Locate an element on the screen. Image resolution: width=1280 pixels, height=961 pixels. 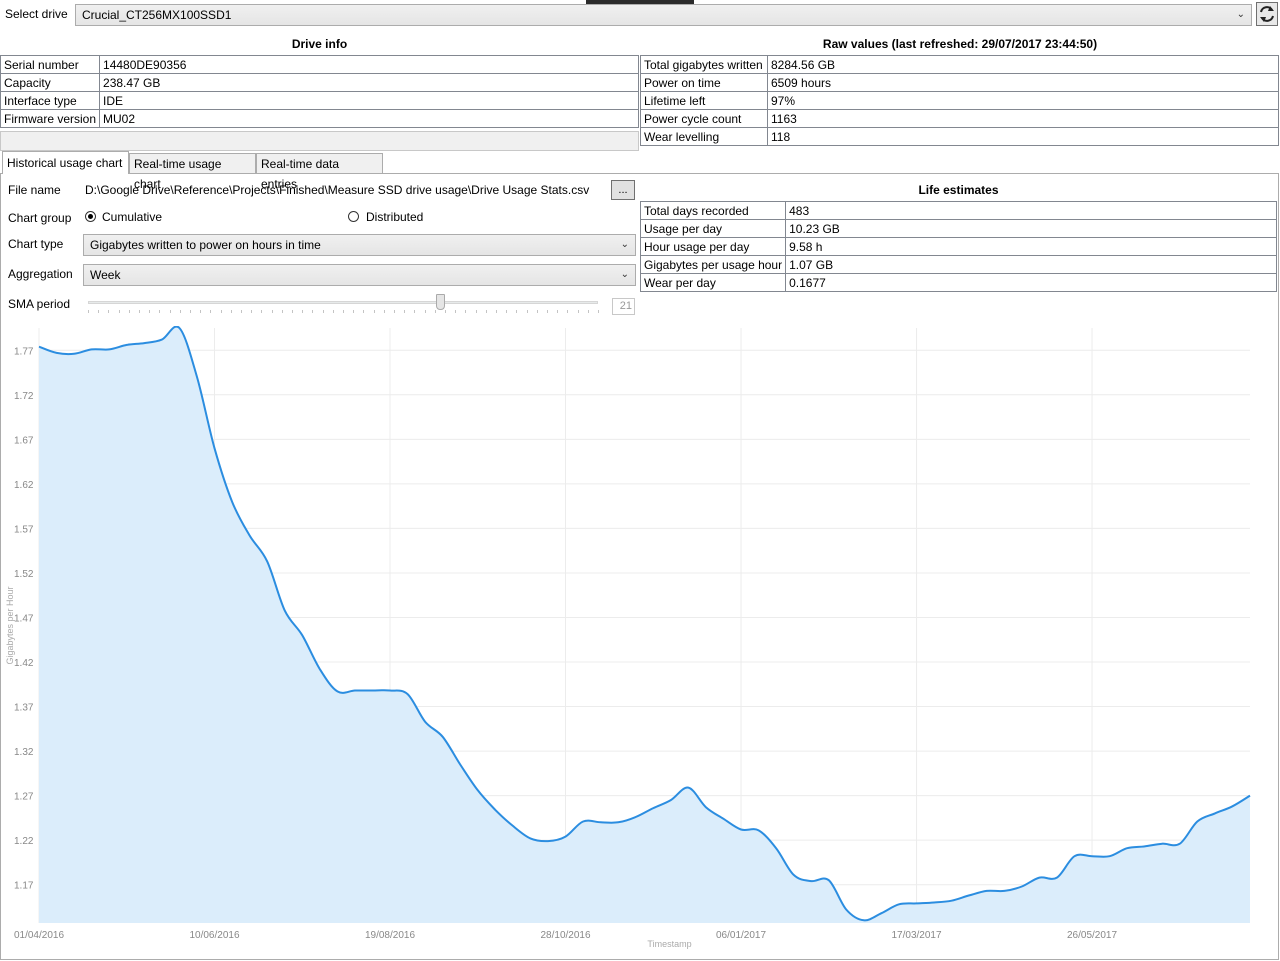
cumulative-label: Cumulative is located at coordinates (132, 217).